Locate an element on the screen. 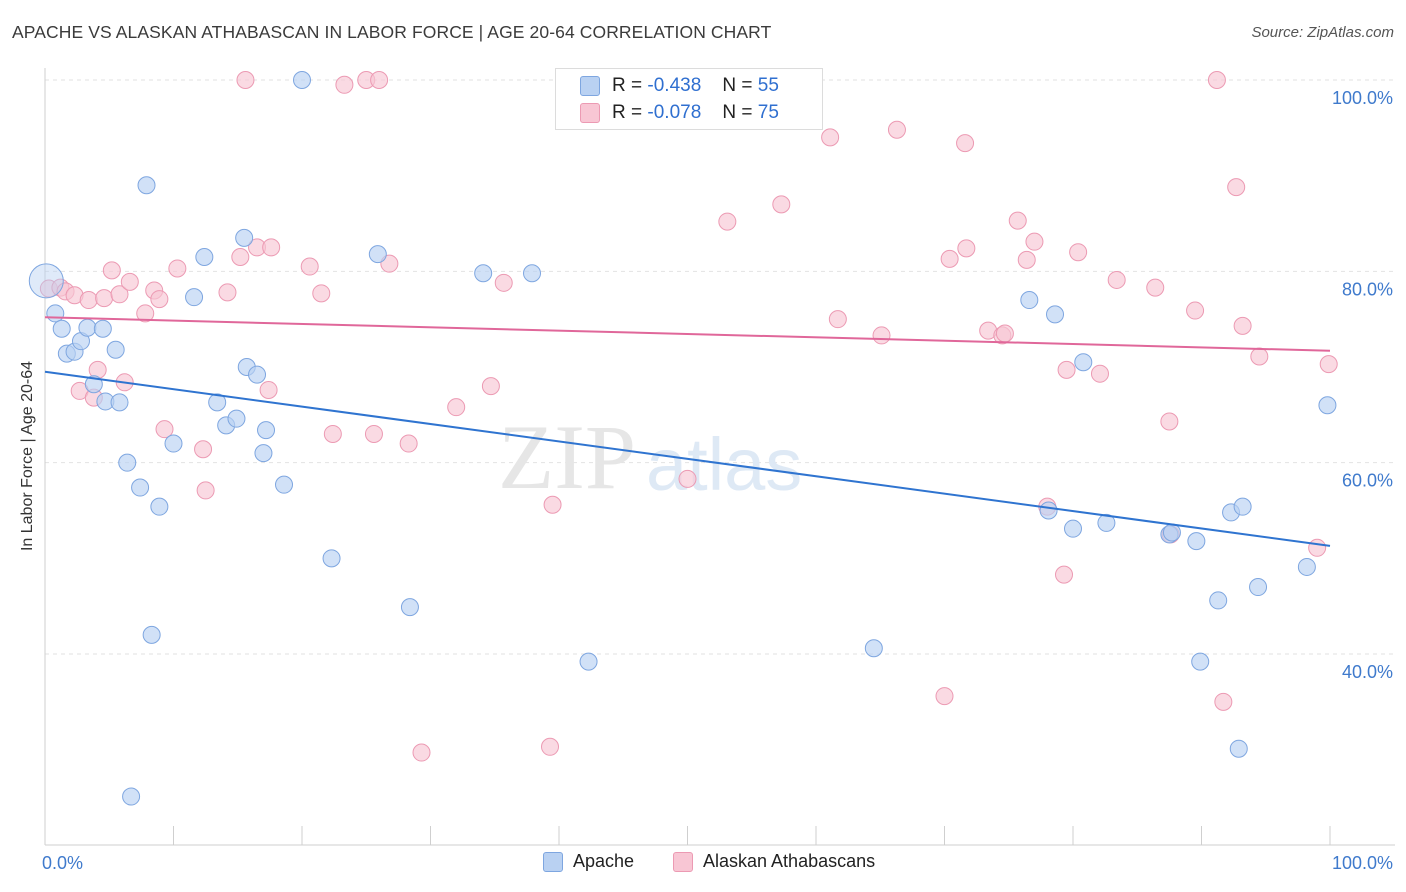 The image size is (1406, 892). legend-item-athabascan: Alaskan Athabascans is located at coordinates (774, 861).